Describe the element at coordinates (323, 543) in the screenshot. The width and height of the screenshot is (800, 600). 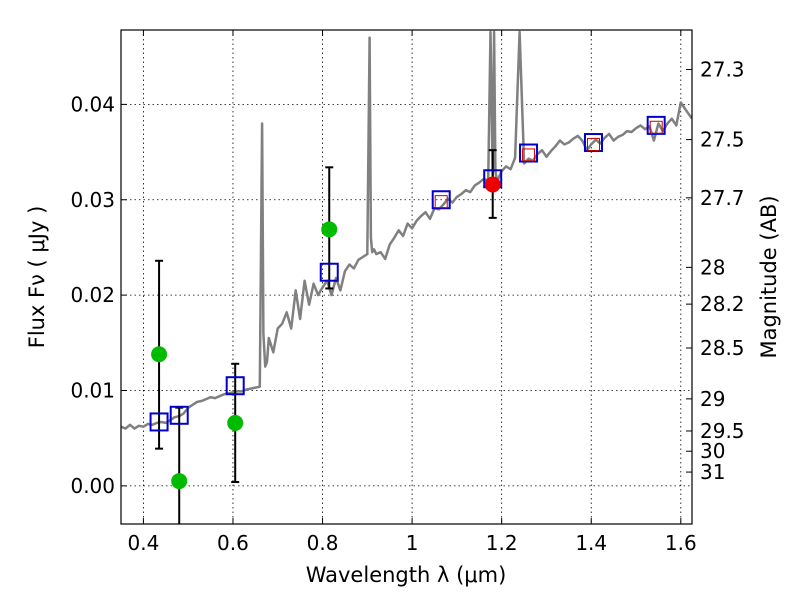
I see `x-tick-label: 0.8` at that location.